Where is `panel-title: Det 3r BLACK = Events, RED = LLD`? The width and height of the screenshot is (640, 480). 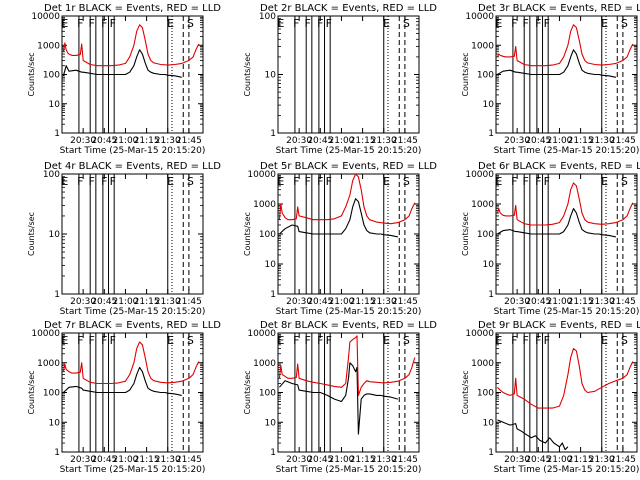 panel-title: Det 3r BLACK = Events, RED = LLD is located at coordinates (559, 8).